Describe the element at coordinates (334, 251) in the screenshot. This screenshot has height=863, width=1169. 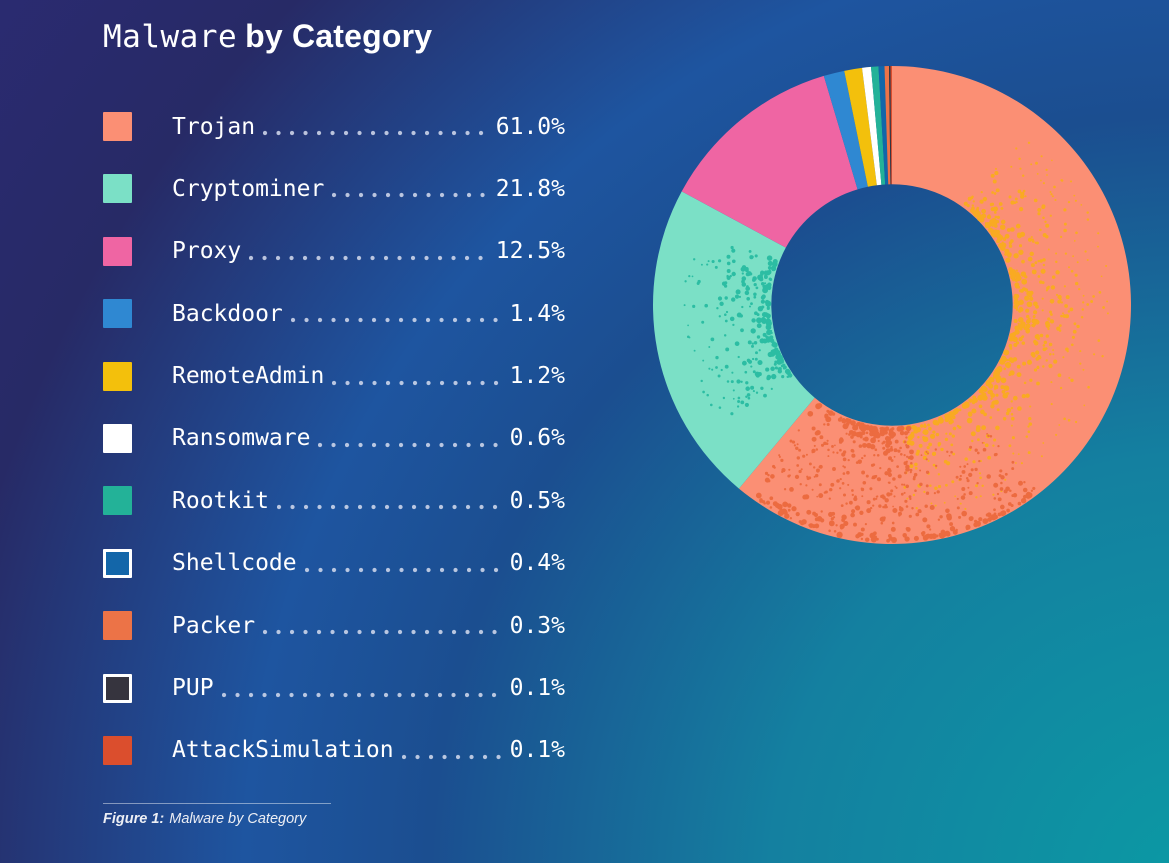
I see `legend-item-proxy: Proxy 12.5%` at that location.